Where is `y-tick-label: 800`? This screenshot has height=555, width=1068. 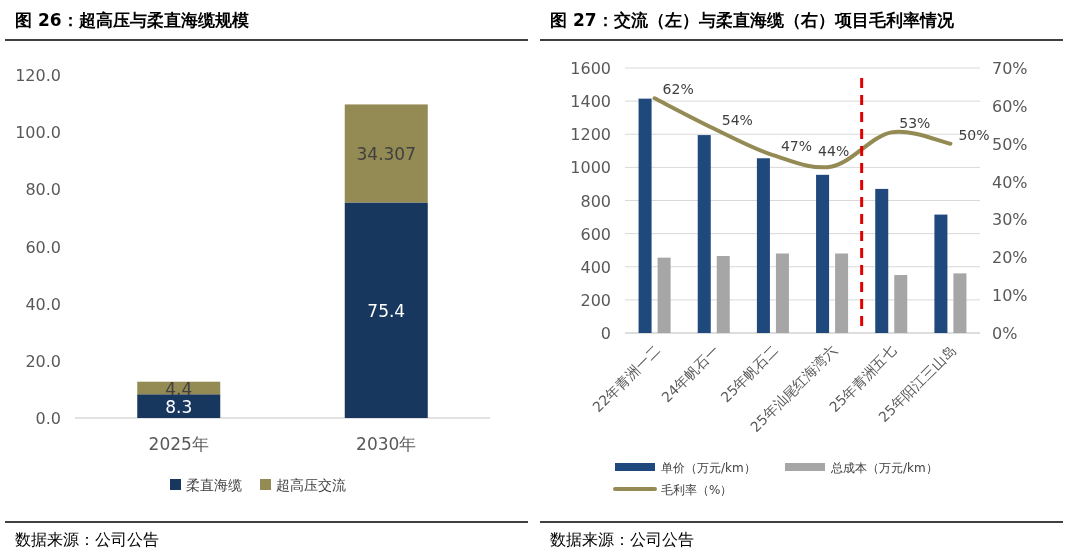 y-tick-label: 800 is located at coordinates (595, 201).